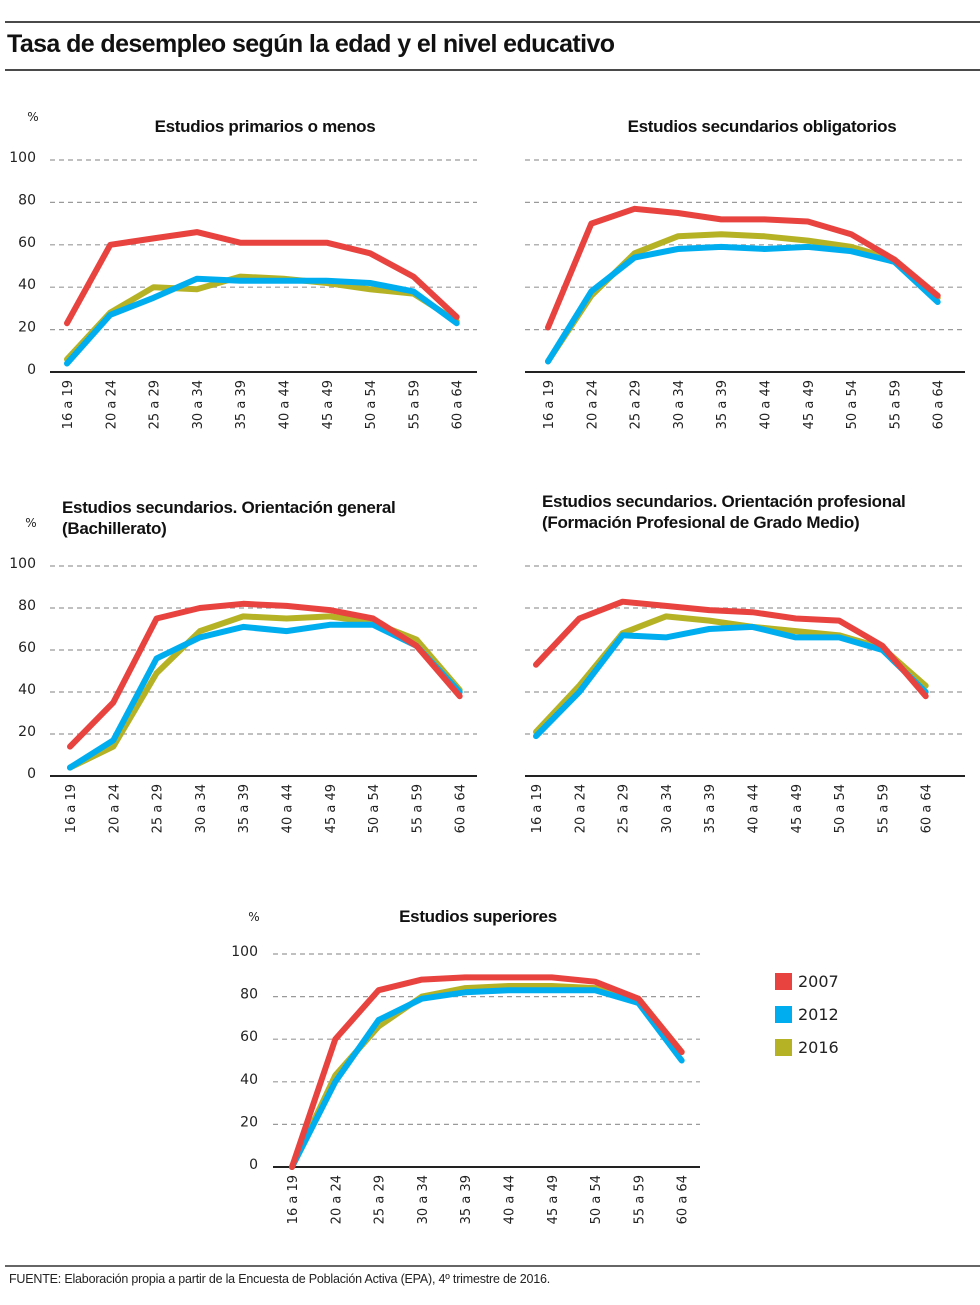 The width and height of the screenshot is (980, 1305). I want to click on legend-swatch-2007, so click(783, 981).